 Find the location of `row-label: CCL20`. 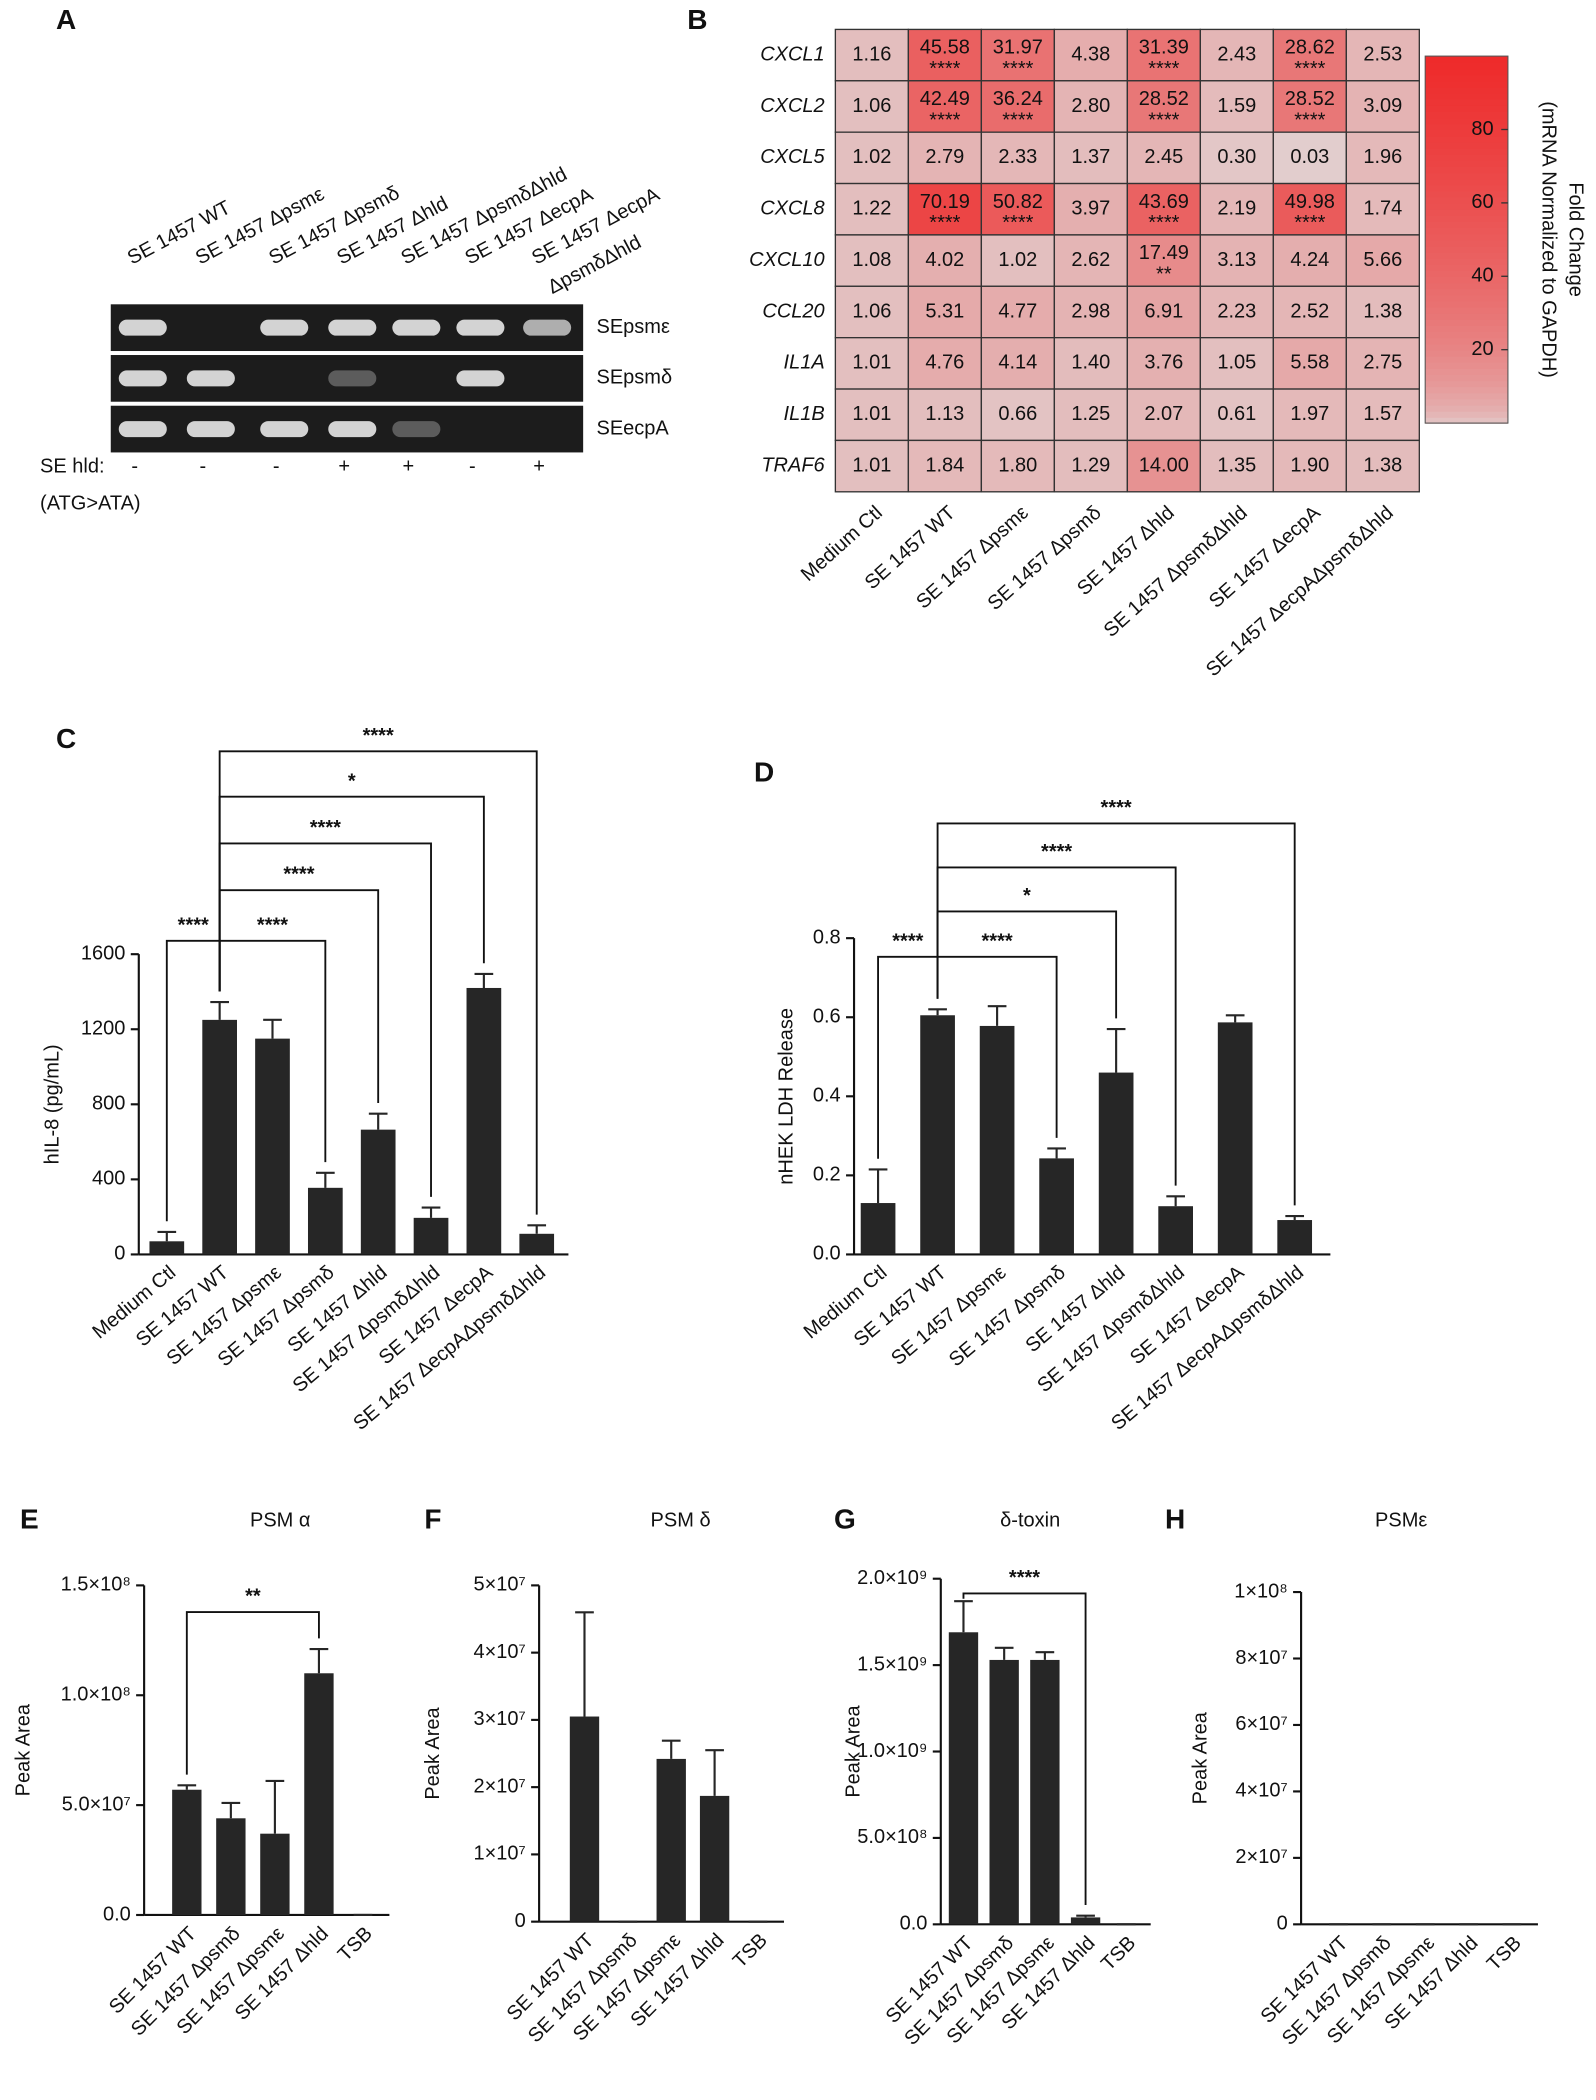

row-label: CCL20 is located at coordinates (793, 311).